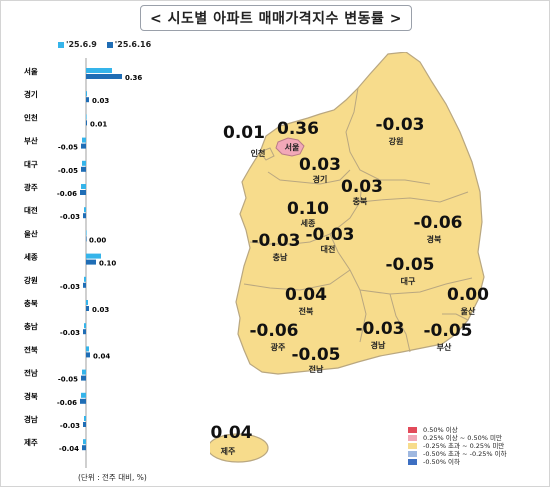  What do you see at coordinates (316, 355) in the screenshot?
I see `map-value-15: -0.05` at bounding box center [316, 355].